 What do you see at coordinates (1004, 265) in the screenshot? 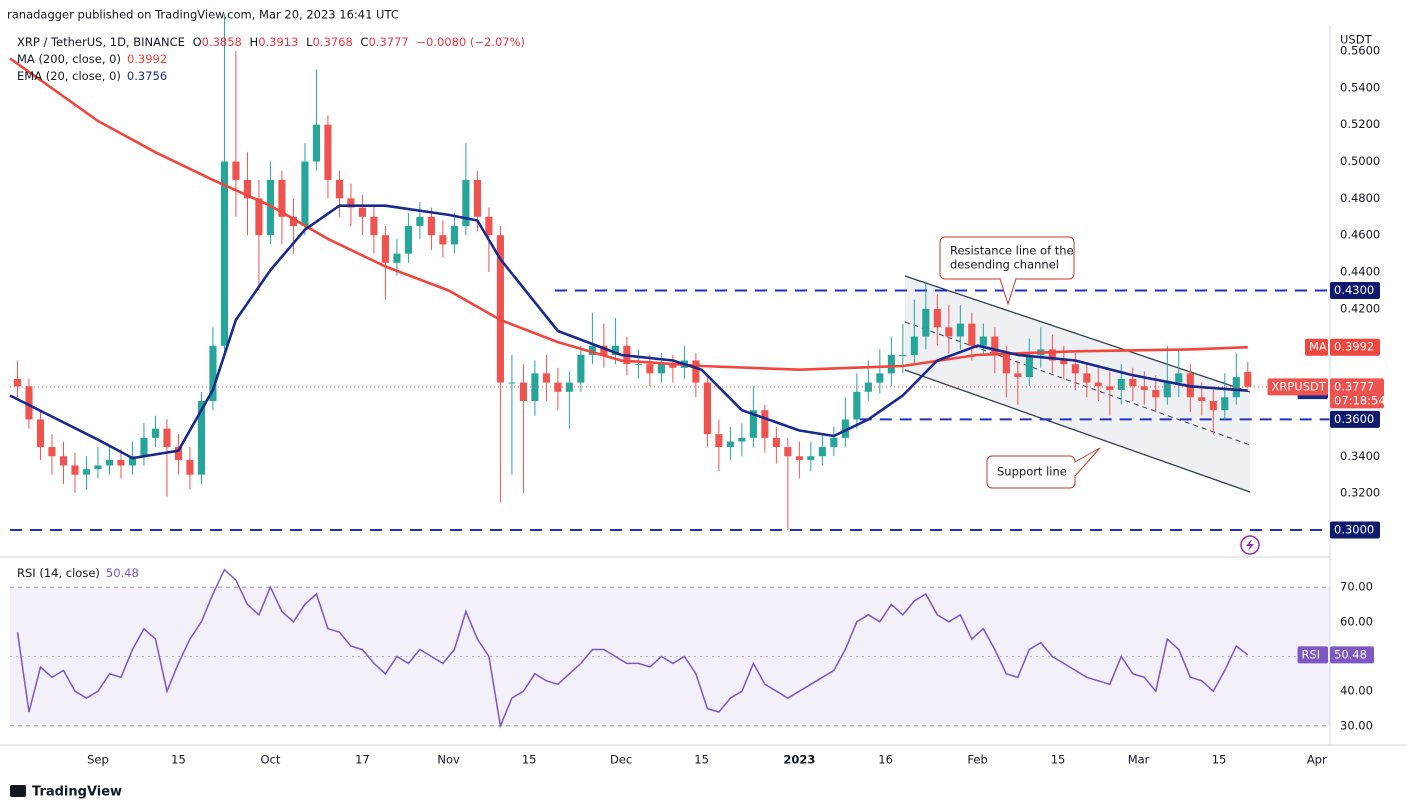
I see `callout-text: desending channel` at bounding box center [1004, 265].